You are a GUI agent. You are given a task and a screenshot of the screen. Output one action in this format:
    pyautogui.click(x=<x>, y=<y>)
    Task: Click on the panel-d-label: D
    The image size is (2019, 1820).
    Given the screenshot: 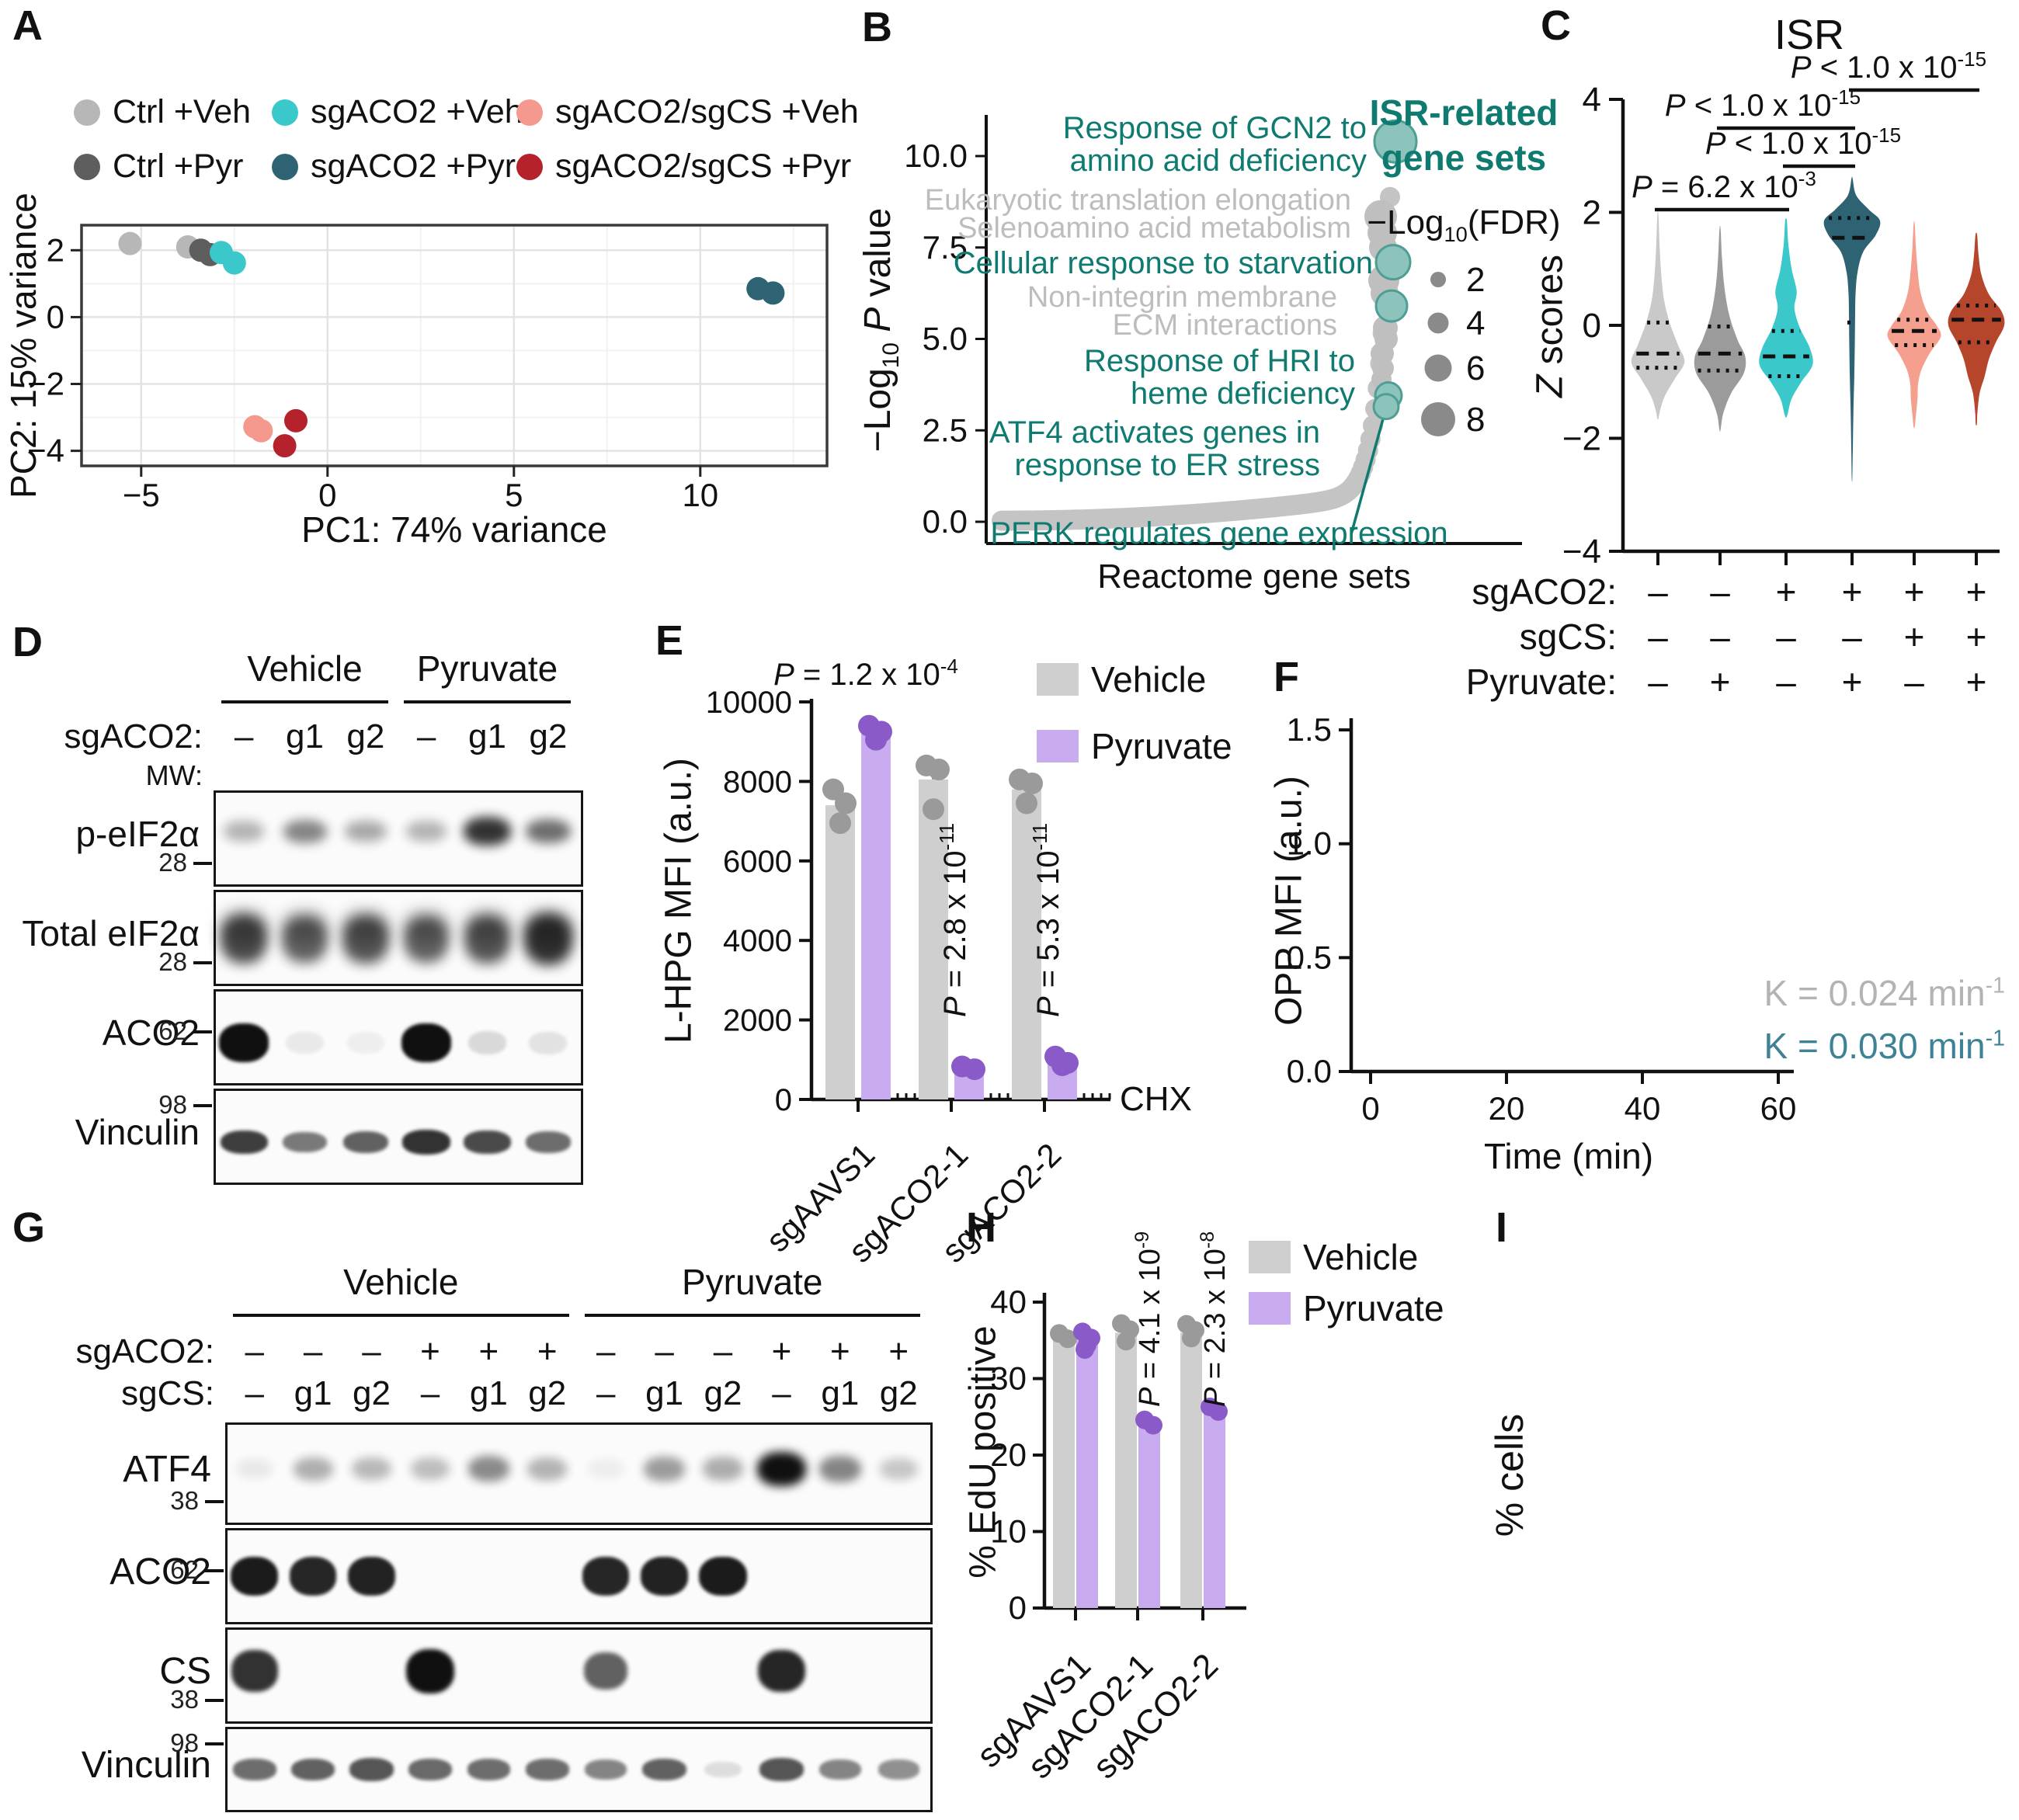 What is the action you would take?
    pyautogui.click(x=27, y=642)
    